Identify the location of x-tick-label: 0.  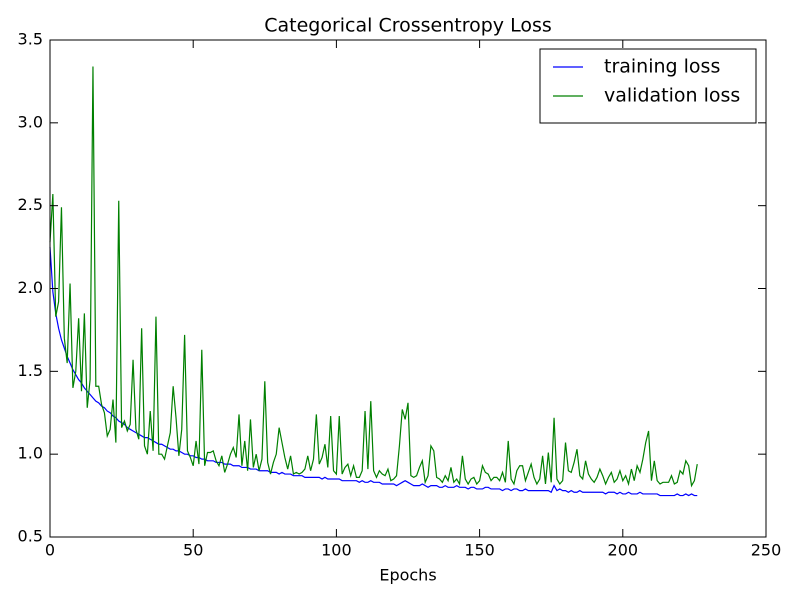
(50, 550).